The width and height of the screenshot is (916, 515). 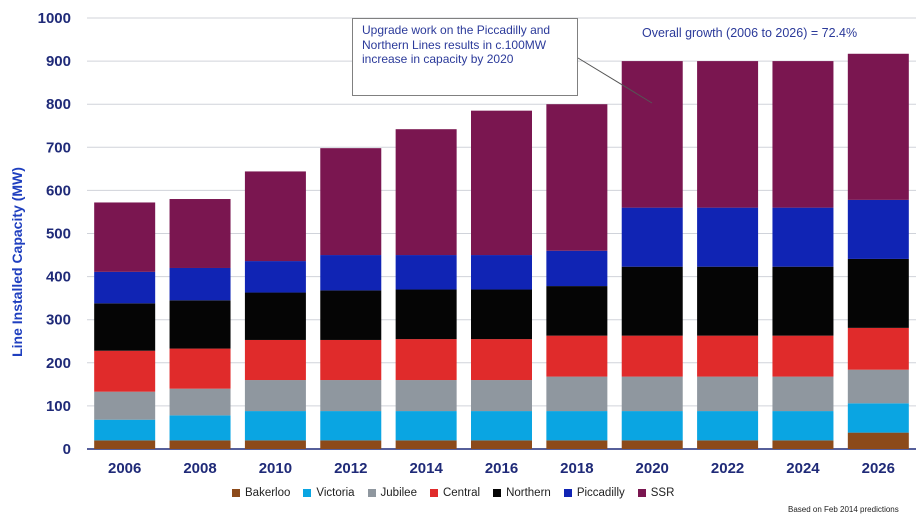 What do you see at coordinates (125, 405) in the screenshot?
I see `bar-segment-jubilee-2006` at bounding box center [125, 405].